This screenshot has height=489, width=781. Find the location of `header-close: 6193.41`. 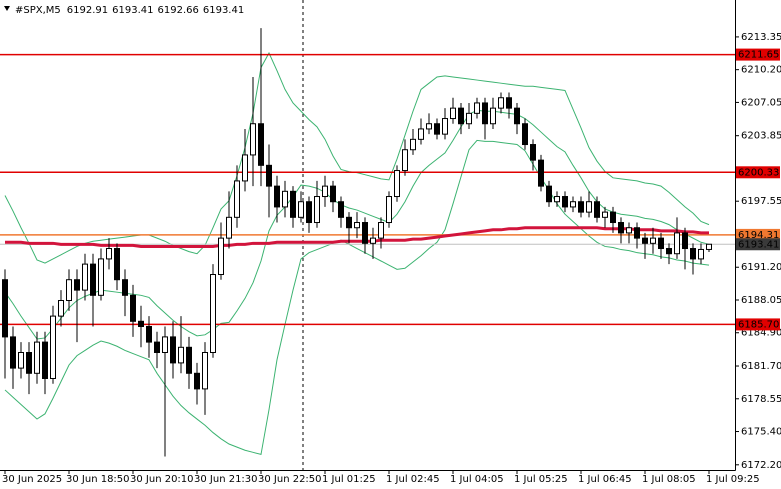

header-close: 6193.41 is located at coordinates (223, 10).